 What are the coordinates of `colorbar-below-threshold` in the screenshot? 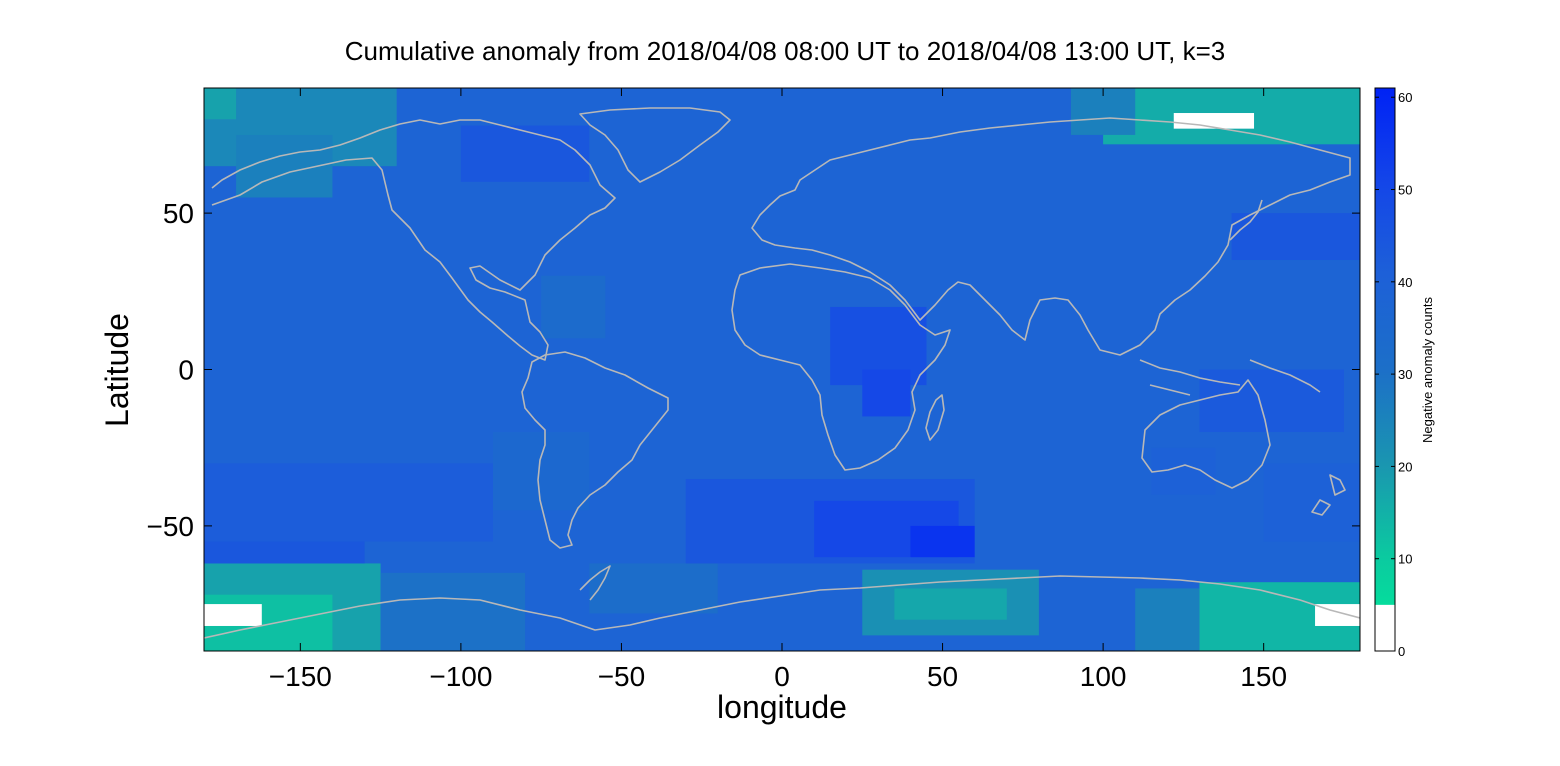 It's located at (1385, 627).